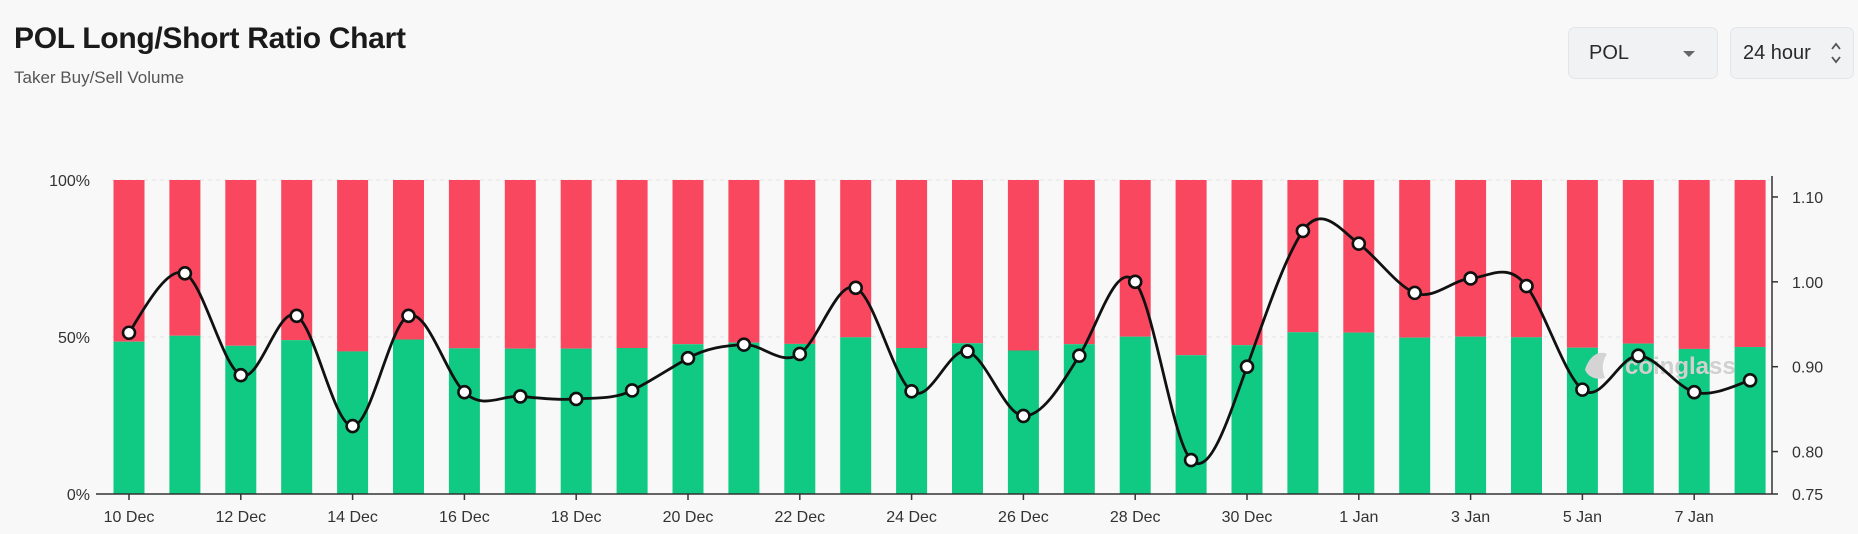  Describe the element at coordinates (1689, 54) in the screenshot. I see `caret-down-icon` at that location.